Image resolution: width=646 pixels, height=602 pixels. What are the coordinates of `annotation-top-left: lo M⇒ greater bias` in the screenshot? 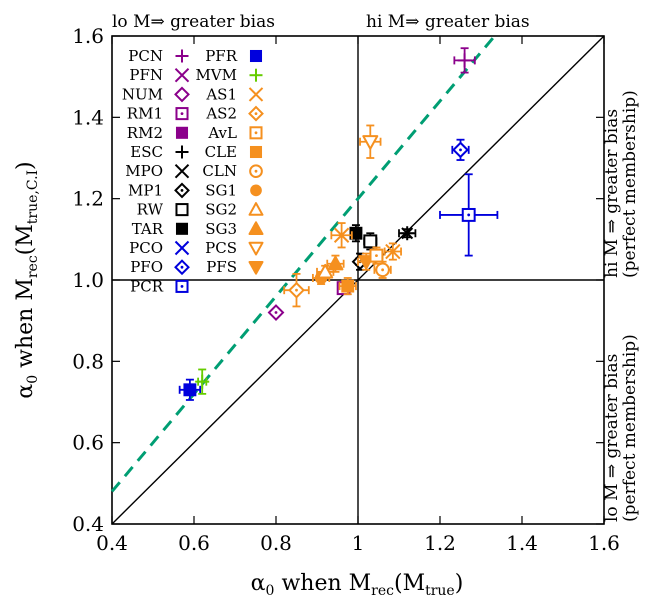 It's located at (193, 22).